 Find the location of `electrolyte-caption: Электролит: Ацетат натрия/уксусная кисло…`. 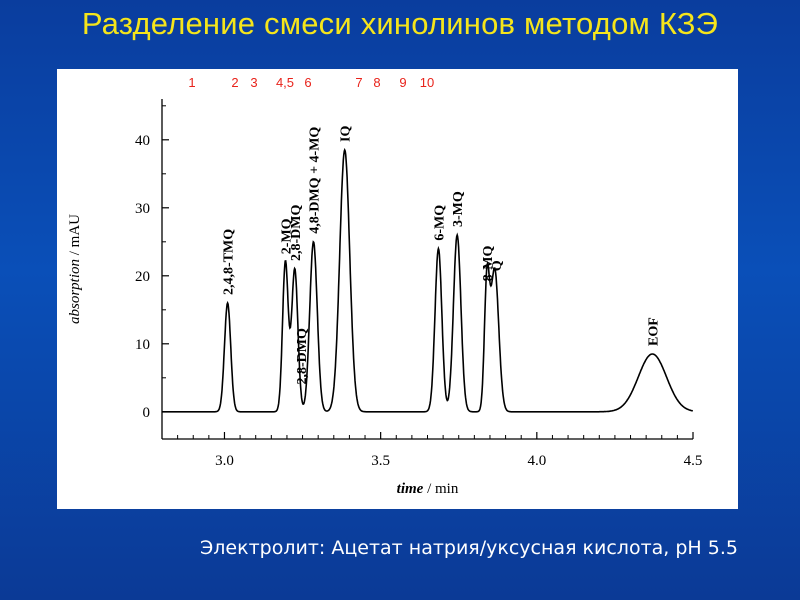

electrolyte-caption: Электролит: Ацетат натрия/уксусная кисло… is located at coordinates (469, 548).